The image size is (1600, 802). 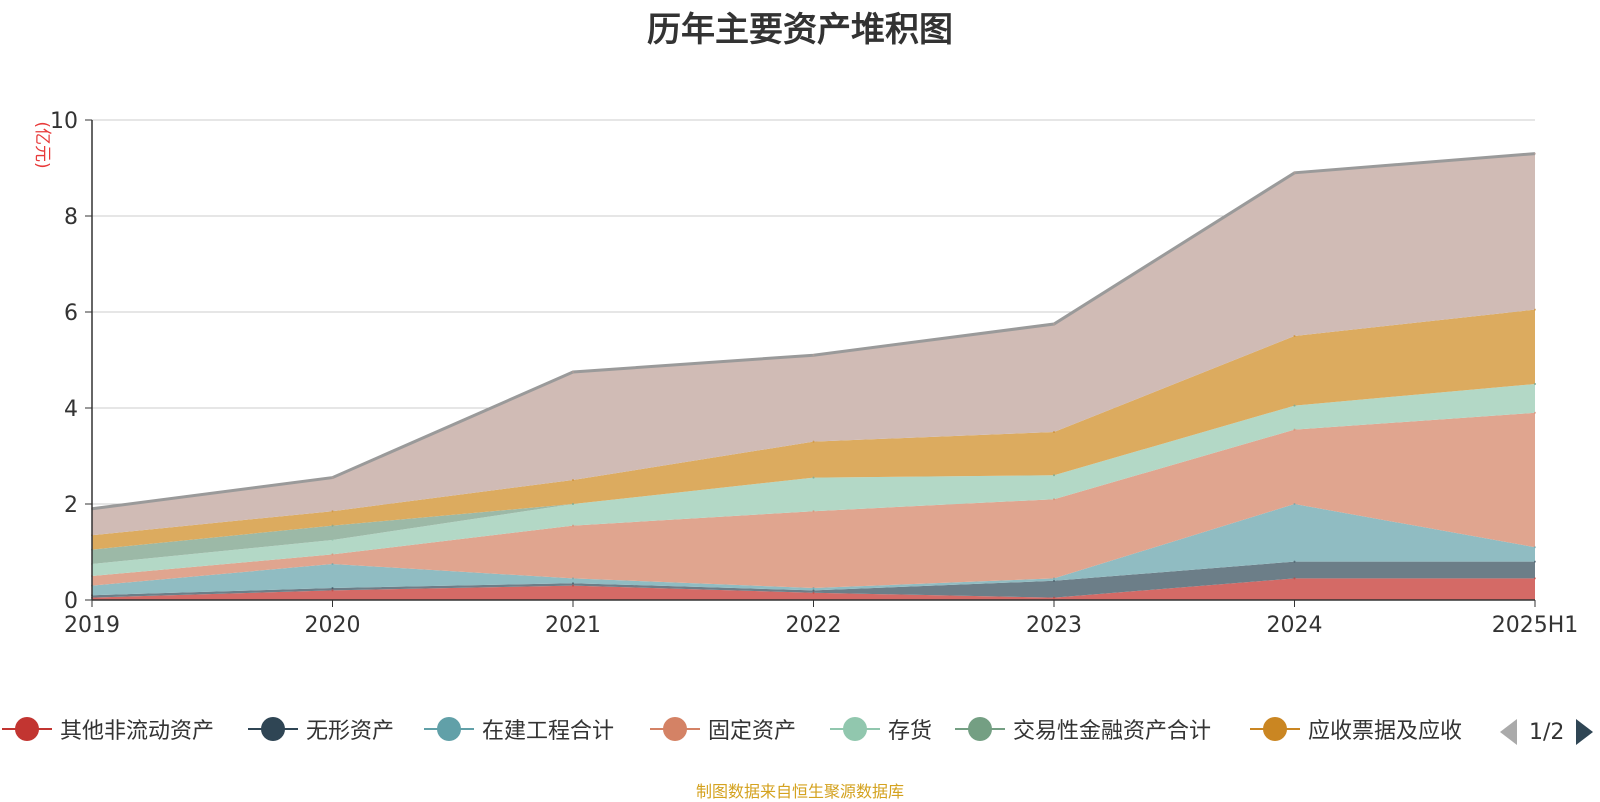 I want to click on source-note: 制图数据来自恒生聚源数据库, so click(x=799, y=791).